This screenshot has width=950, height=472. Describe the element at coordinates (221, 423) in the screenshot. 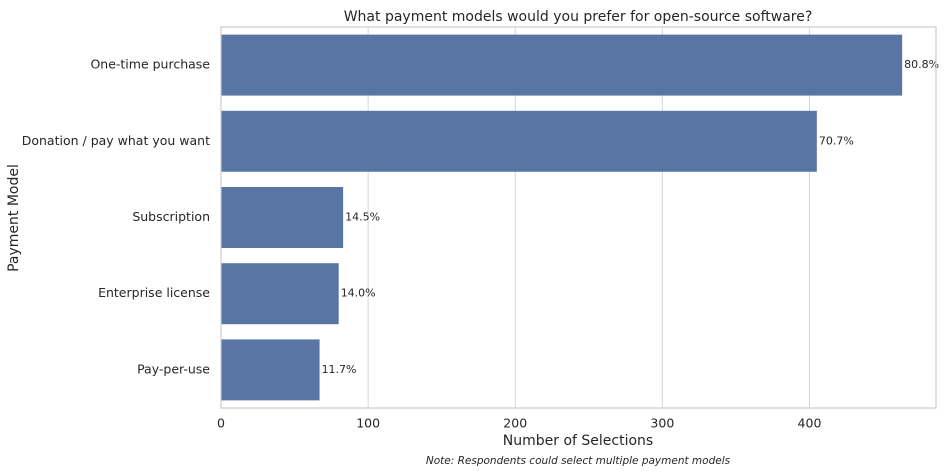

I see `x-tick-label: 0` at that location.